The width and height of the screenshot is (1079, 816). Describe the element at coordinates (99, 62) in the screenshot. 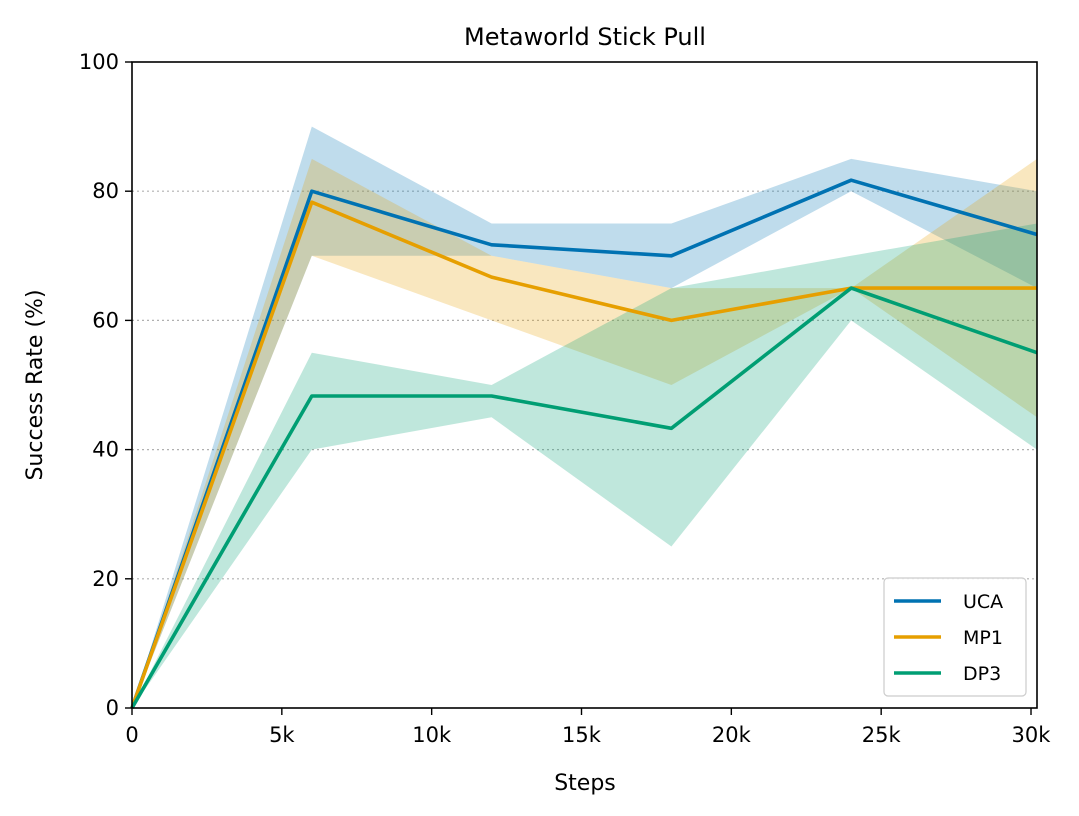

I see `y-tick-label: 100` at that location.